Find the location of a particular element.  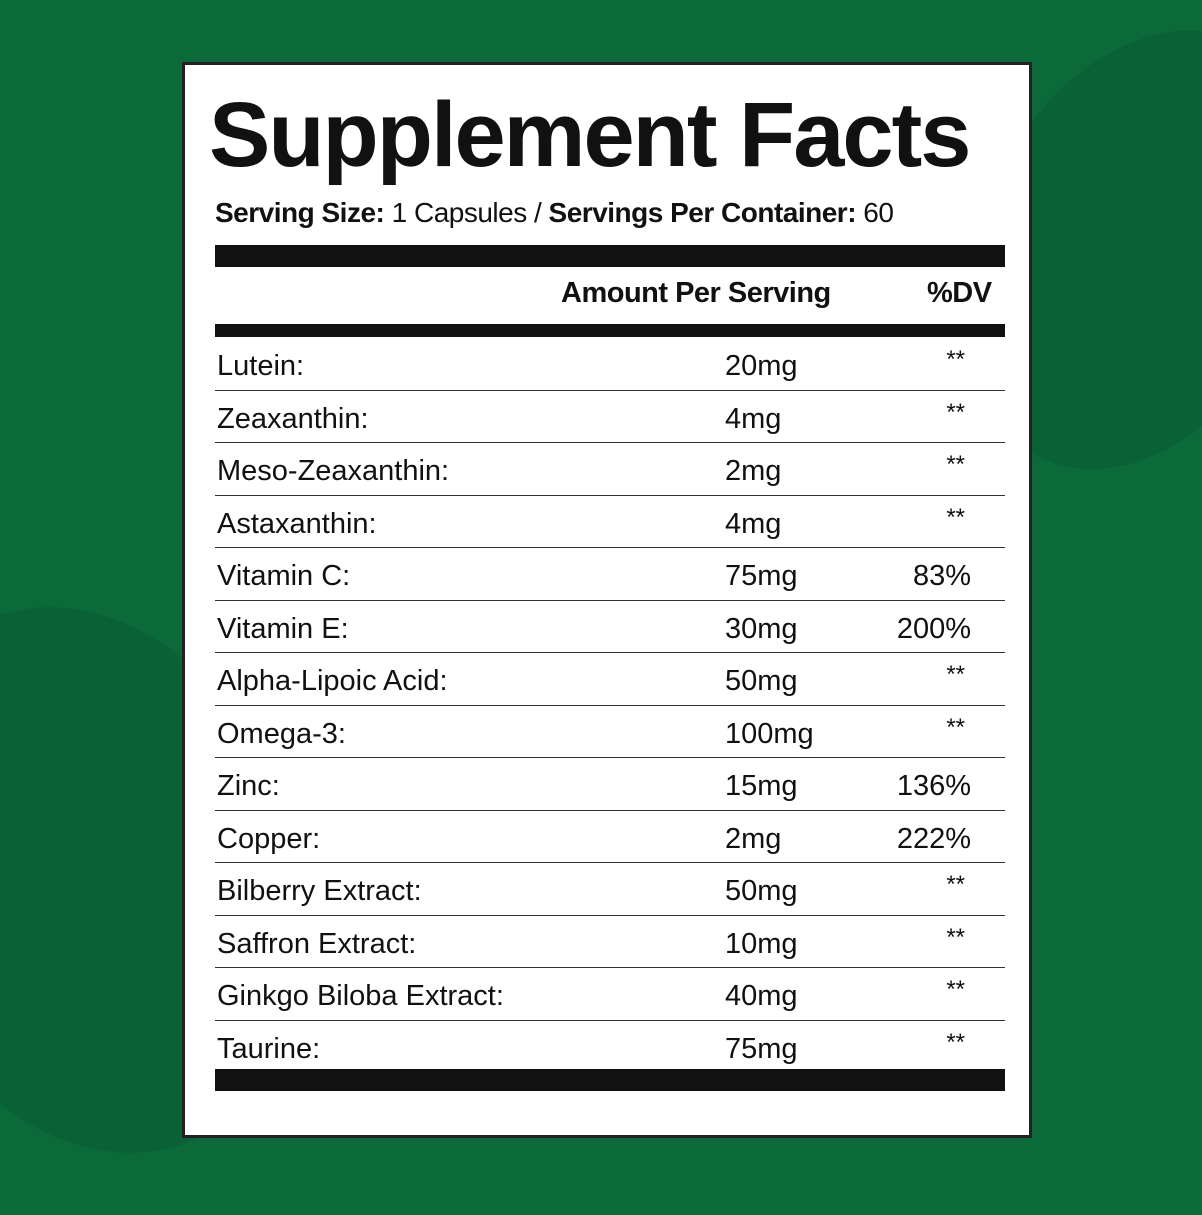

servings-per-container-value: 60 is located at coordinates (875, 212).